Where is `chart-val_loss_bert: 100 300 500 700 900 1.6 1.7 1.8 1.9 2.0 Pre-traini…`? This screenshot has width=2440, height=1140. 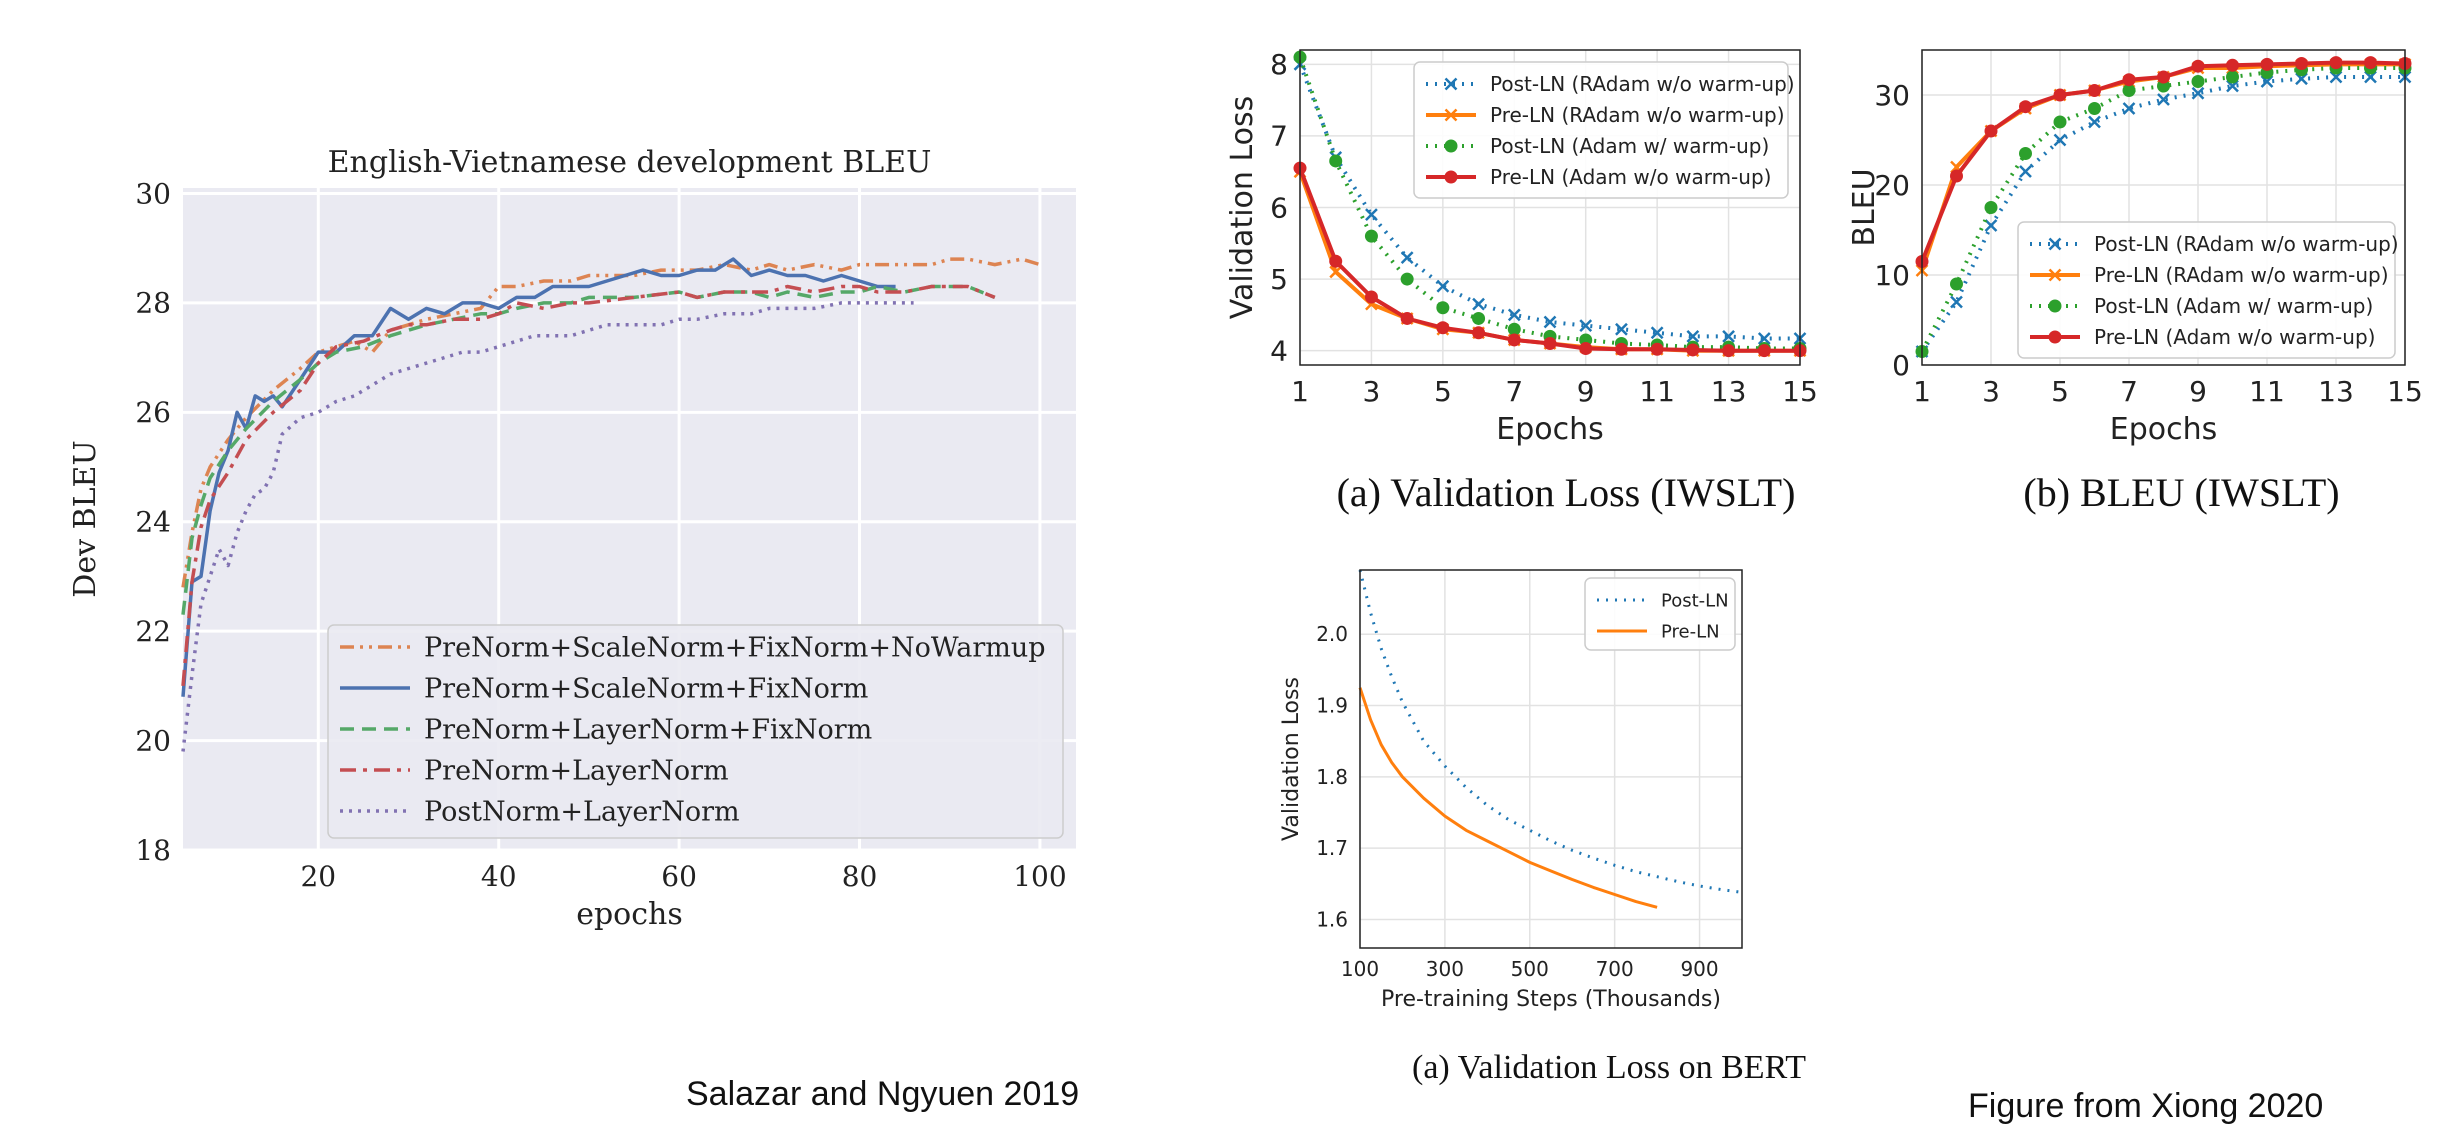
chart-val_loss_bert: 100 300 500 700 900 1.6 1.7 1.8 1.9 2.0 Pre-traini… is located at coordinates (1542, 827).